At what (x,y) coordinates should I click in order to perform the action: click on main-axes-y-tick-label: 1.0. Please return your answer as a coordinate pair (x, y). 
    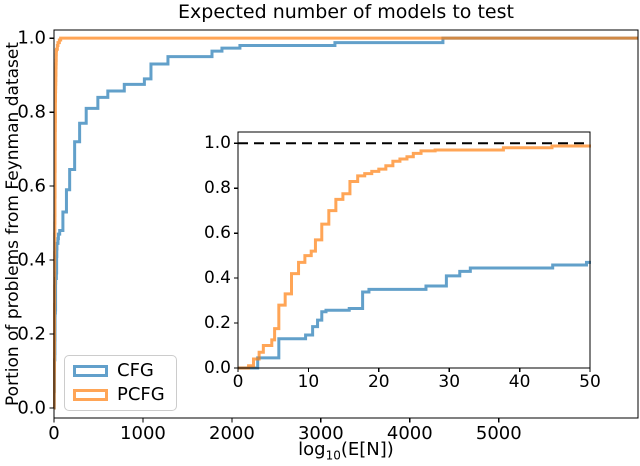
    Looking at the image, I should click on (31, 38).